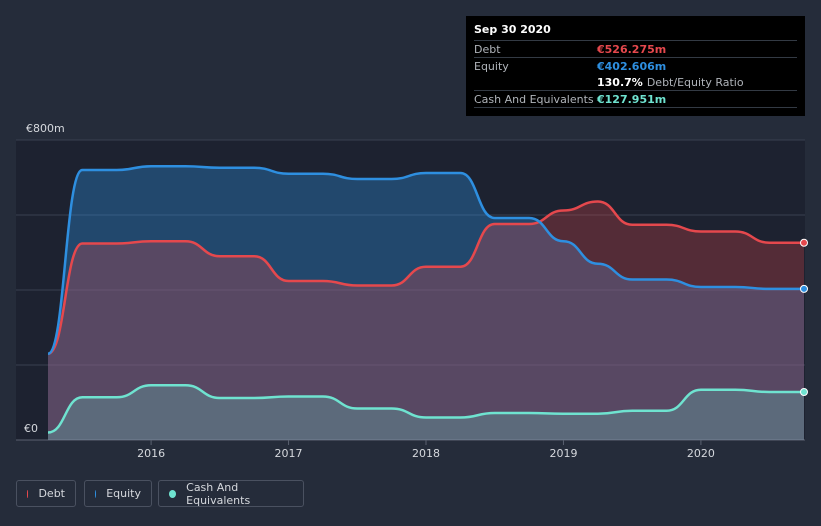 The image size is (821, 526). I want to click on x-tick-label: 2018, so click(426, 453).